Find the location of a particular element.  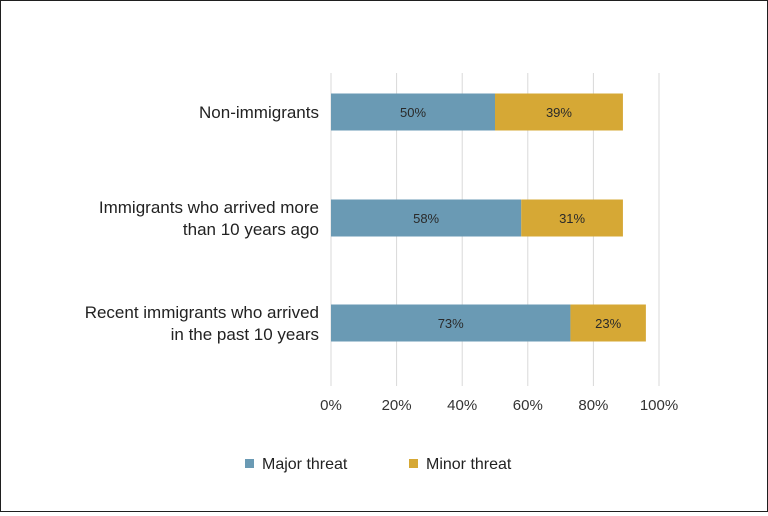

major-threat-legend-label: Major threat is located at coordinates (305, 464).